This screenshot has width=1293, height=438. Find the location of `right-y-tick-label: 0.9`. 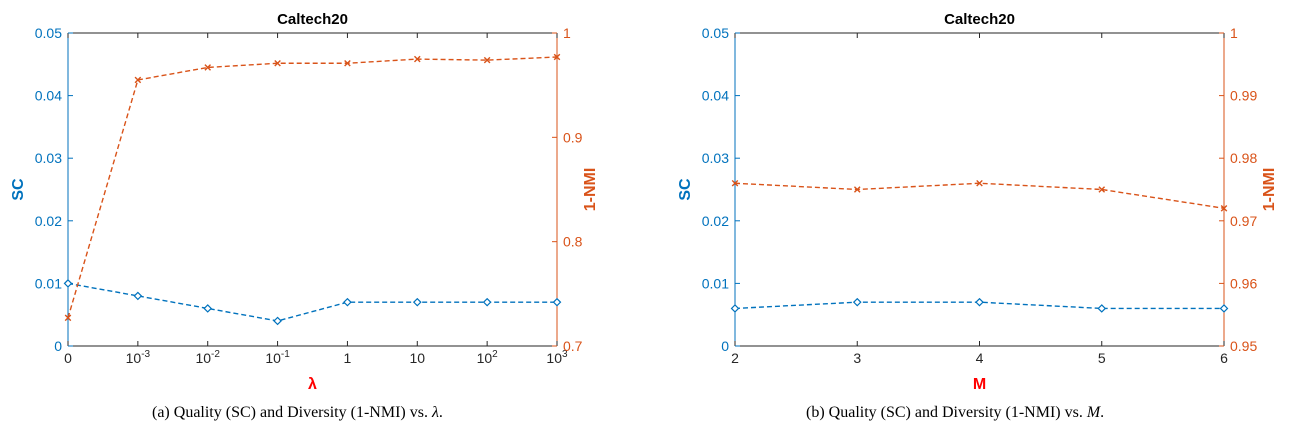

right-y-tick-label: 0.9 is located at coordinates (573, 137).